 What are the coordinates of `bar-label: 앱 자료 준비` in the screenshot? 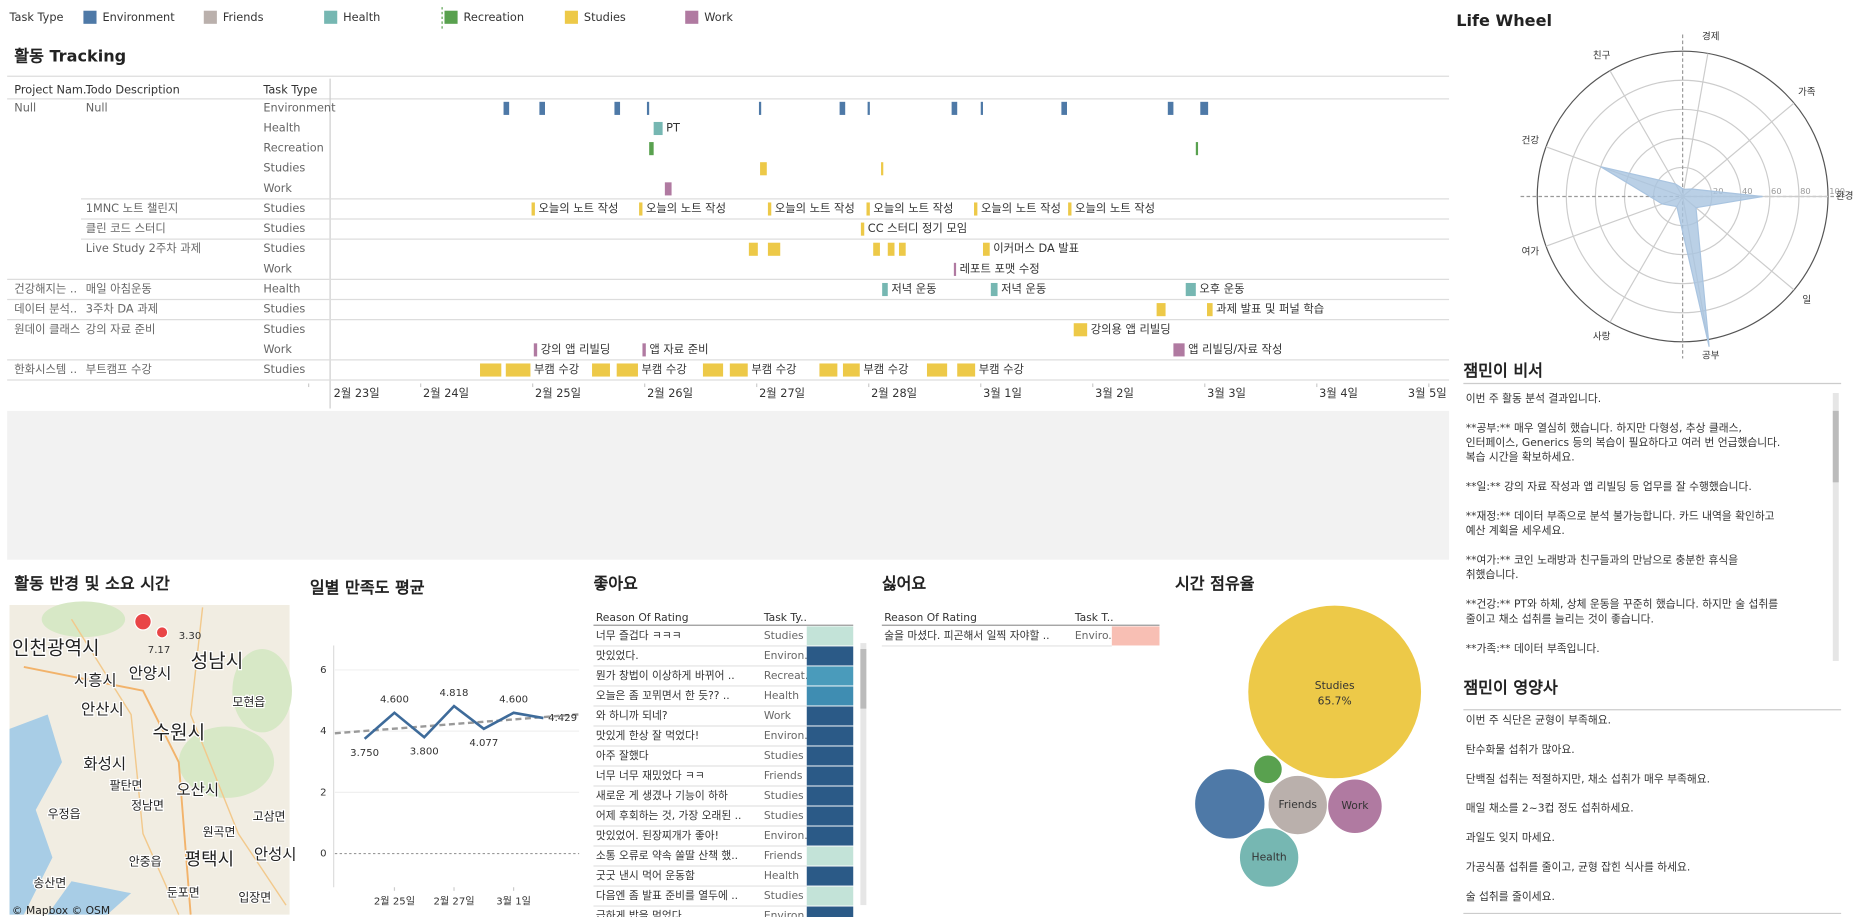 It's located at (678, 349).